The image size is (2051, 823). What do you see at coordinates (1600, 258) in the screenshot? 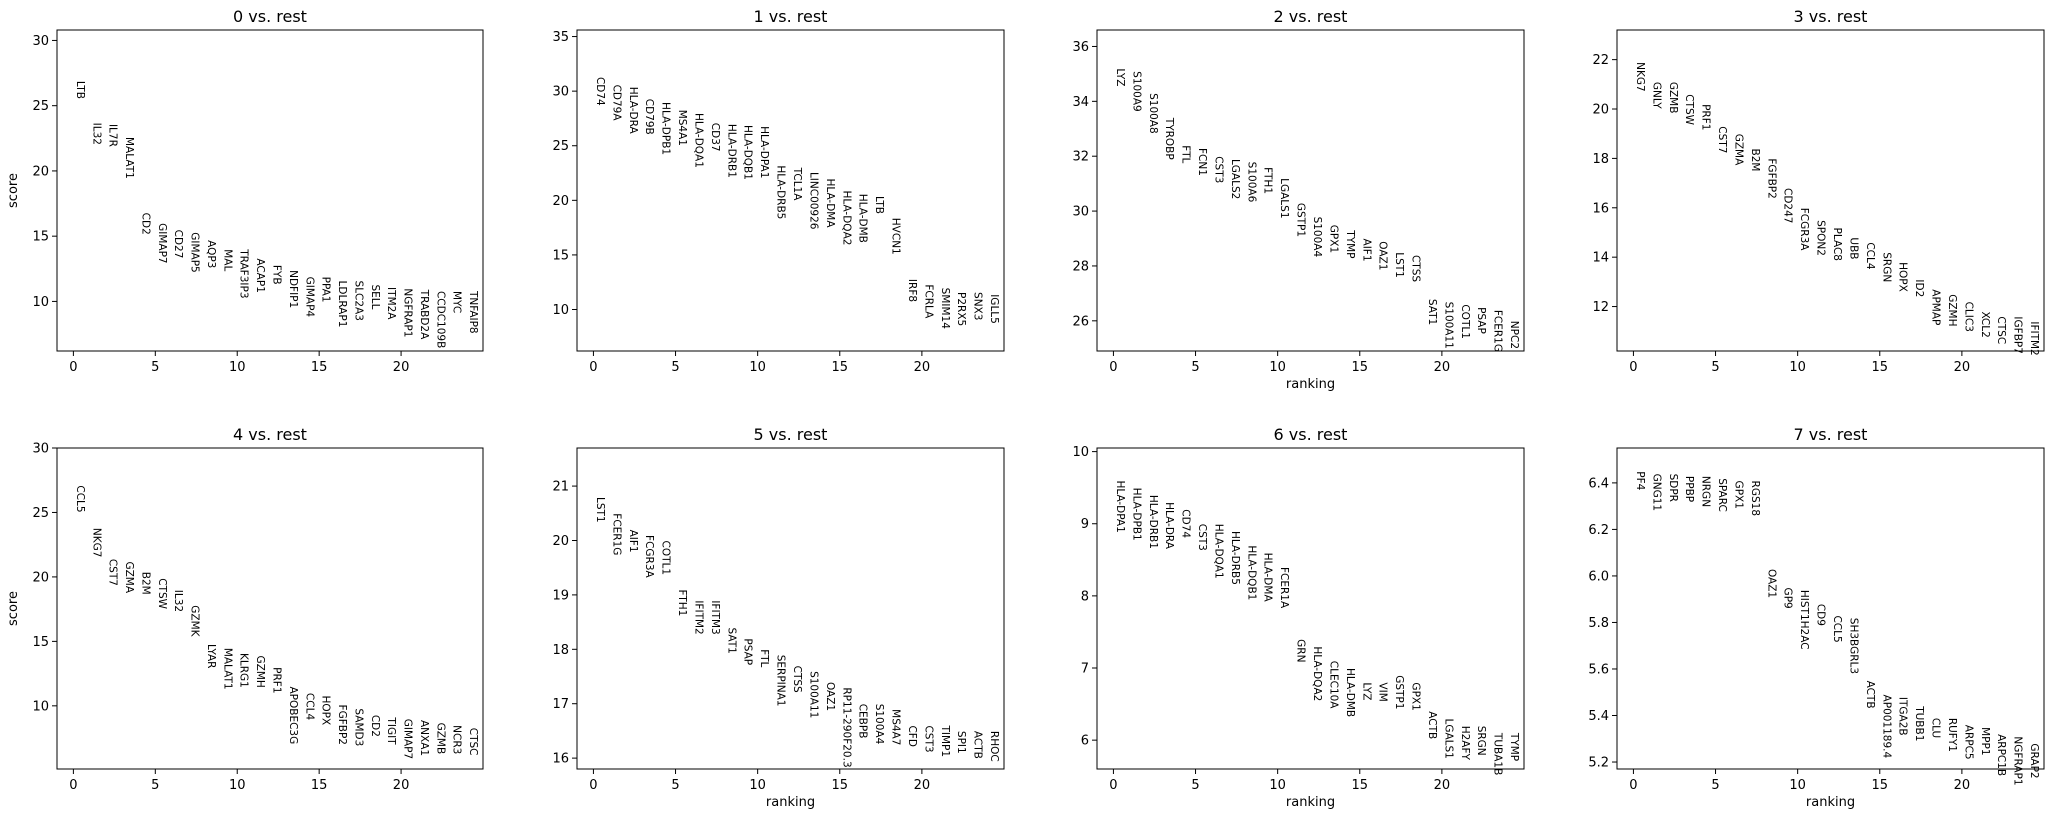
I see `y-tick-label: 14` at bounding box center [1600, 258].